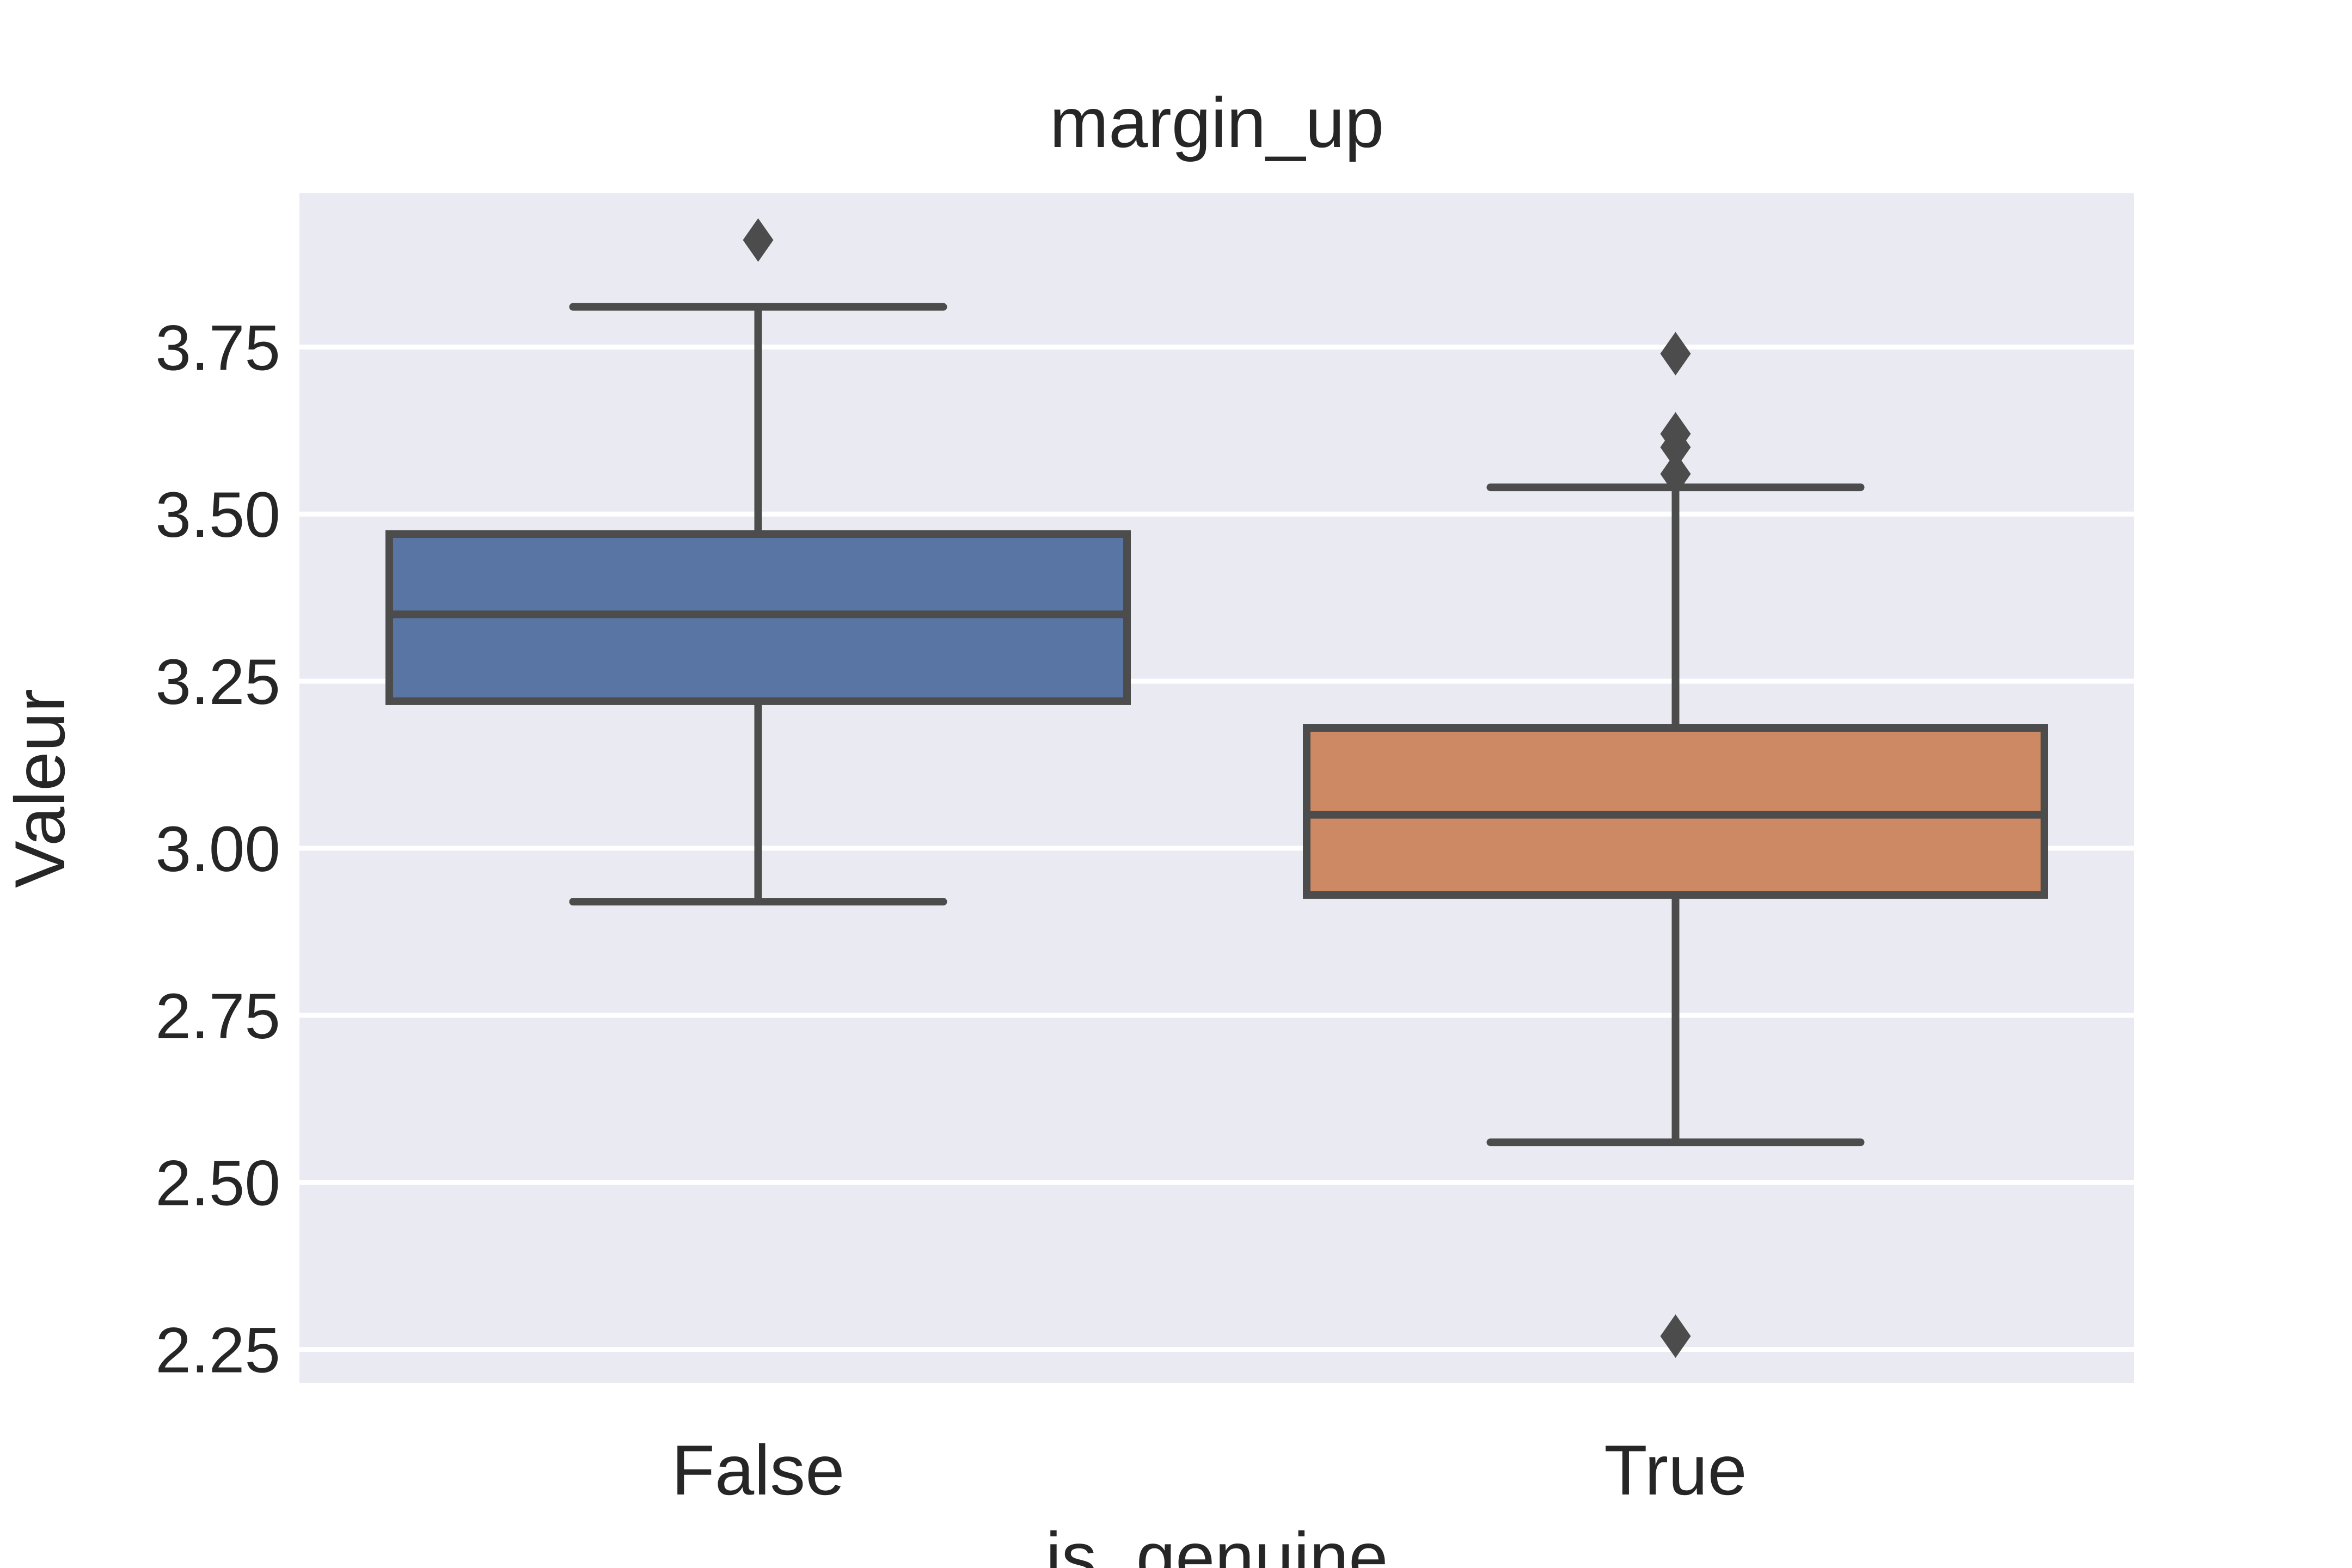 The image size is (2352, 1568). Describe the element at coordinates (758, 562) in the screenshot. I see `box-false` at that location.